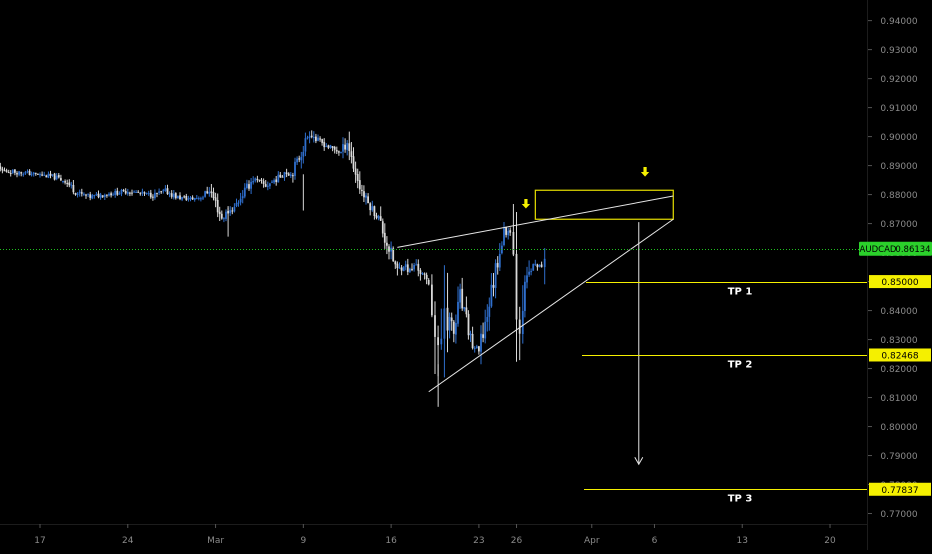 The height and width of the screenshot is (554, 932). I want to click on target-price-tag-label: 0.85000, so click(899, 283).